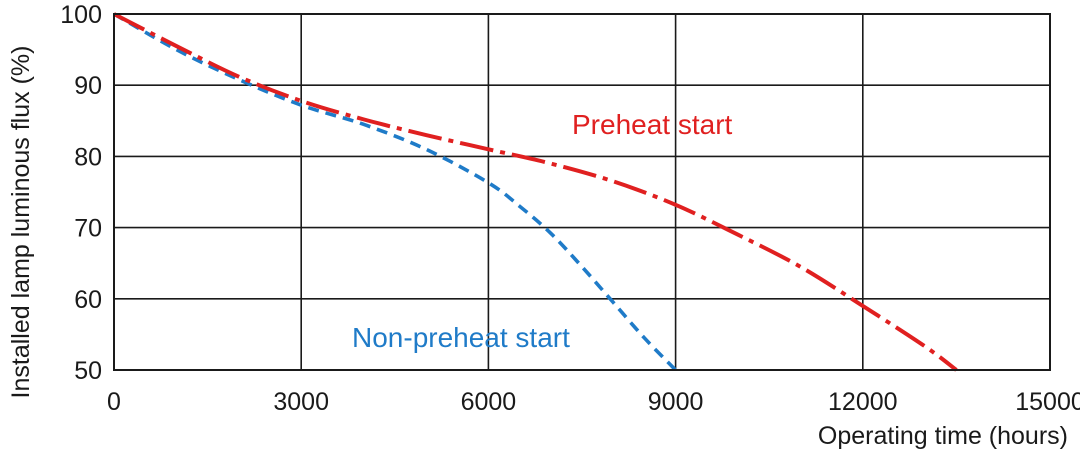 This screenshot has height=452, width=1080. What do you see at coordinates (88, 157) in the screenshot?
I see `y-tick-label: 80` at bounding box center [88, 157].